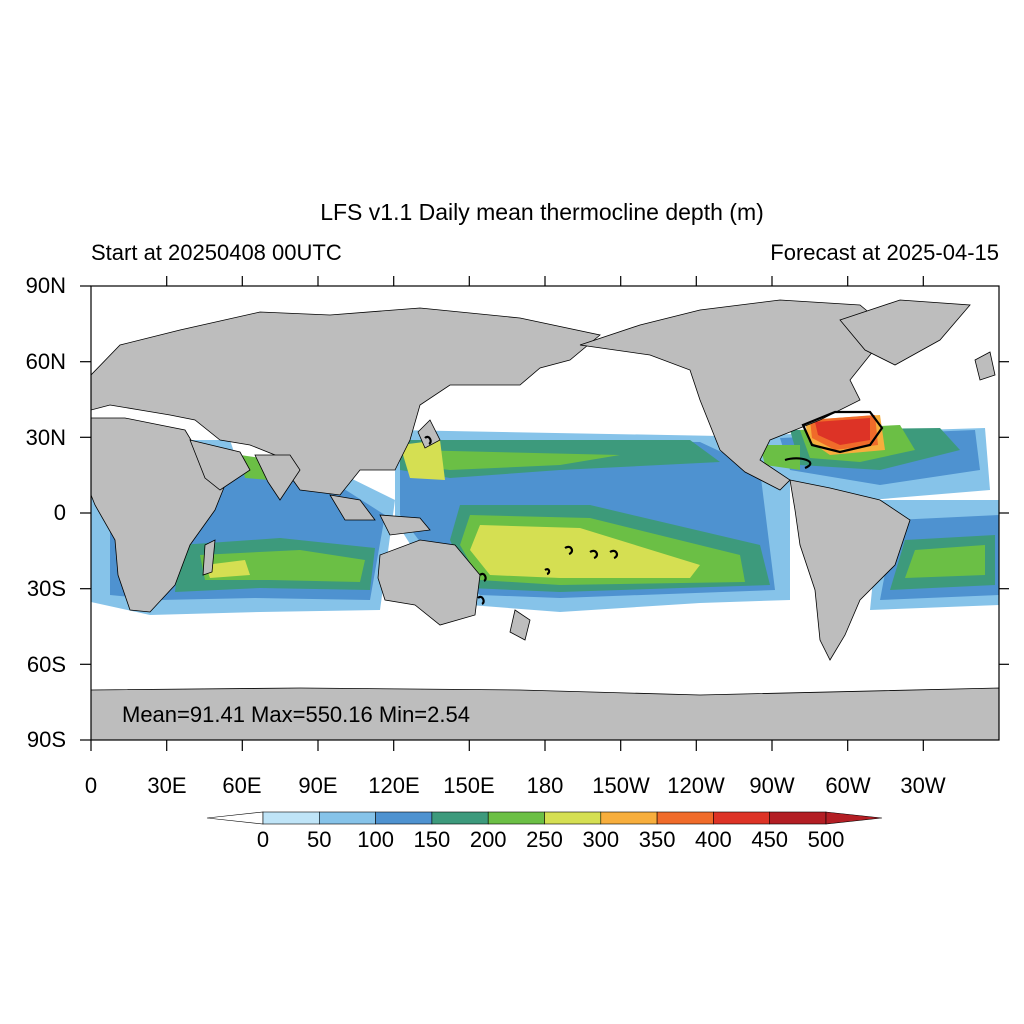  What do you see at coordinates (544, 839) in the screenshot?
I see `colorbar-tick-label: 250` at bounding box center [544, 839].